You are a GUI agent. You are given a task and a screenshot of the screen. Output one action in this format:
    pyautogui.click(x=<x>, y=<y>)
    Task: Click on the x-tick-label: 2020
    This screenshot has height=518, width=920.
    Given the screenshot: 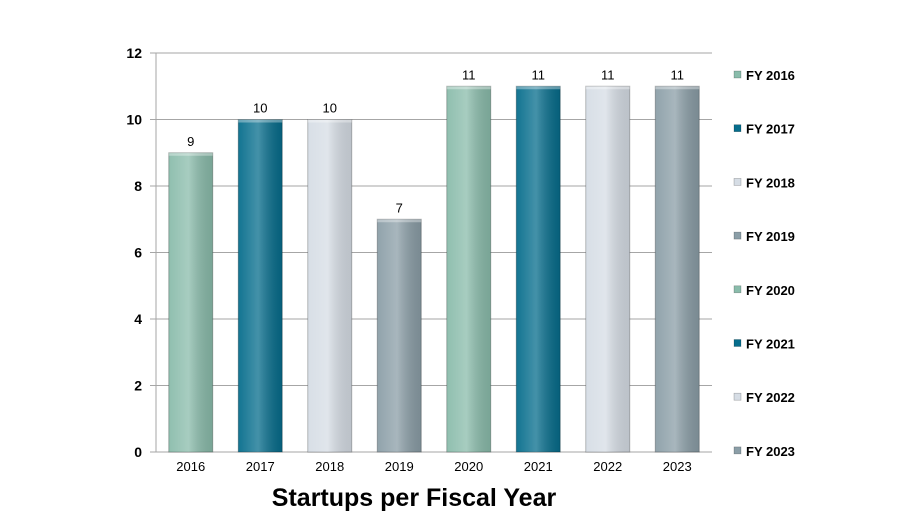 What is the action you would take?
    pyautogui.click(x=468, y=466)
    